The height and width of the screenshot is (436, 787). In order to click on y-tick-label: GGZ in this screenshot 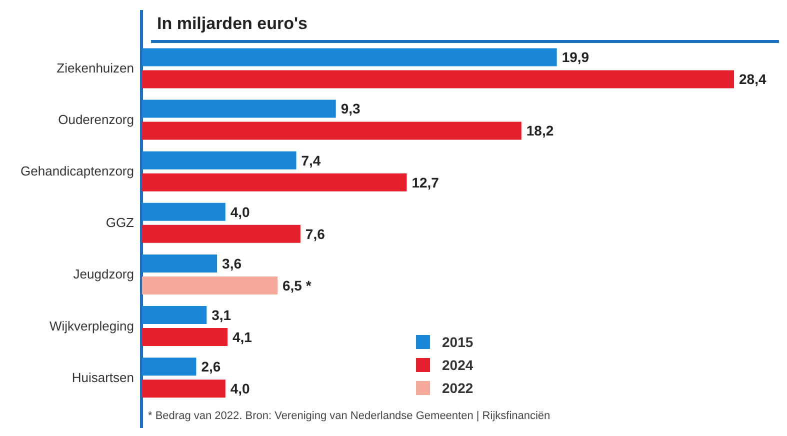, I will do `click(120, 222)`.